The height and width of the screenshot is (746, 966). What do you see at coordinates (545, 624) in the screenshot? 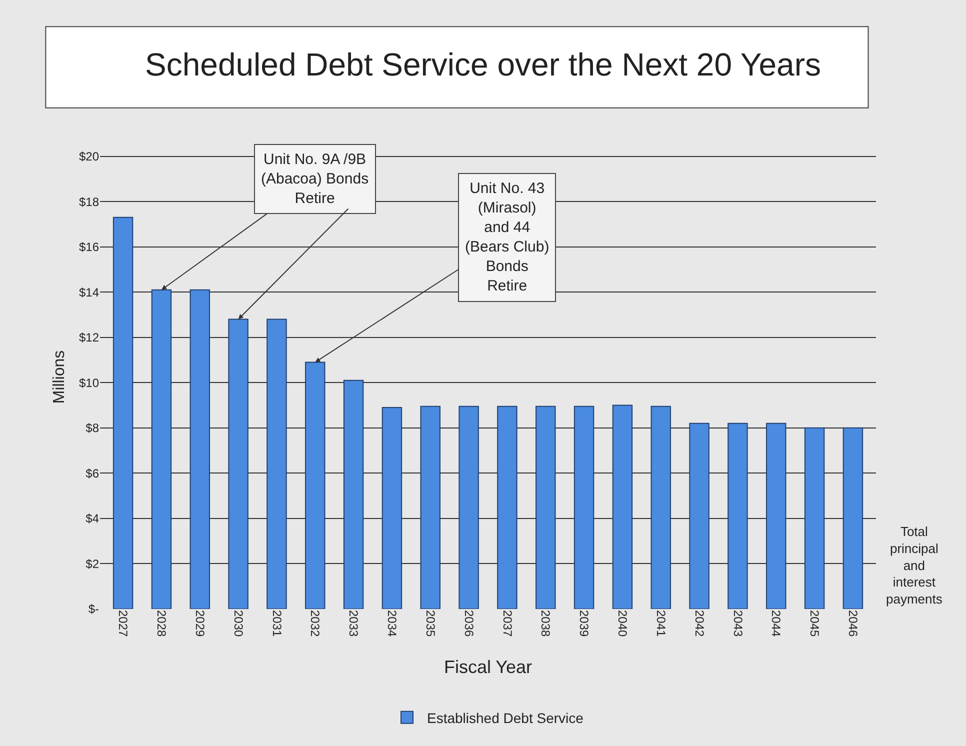
I see `x-tick-label: 2038` at bounding box center [545, 624].